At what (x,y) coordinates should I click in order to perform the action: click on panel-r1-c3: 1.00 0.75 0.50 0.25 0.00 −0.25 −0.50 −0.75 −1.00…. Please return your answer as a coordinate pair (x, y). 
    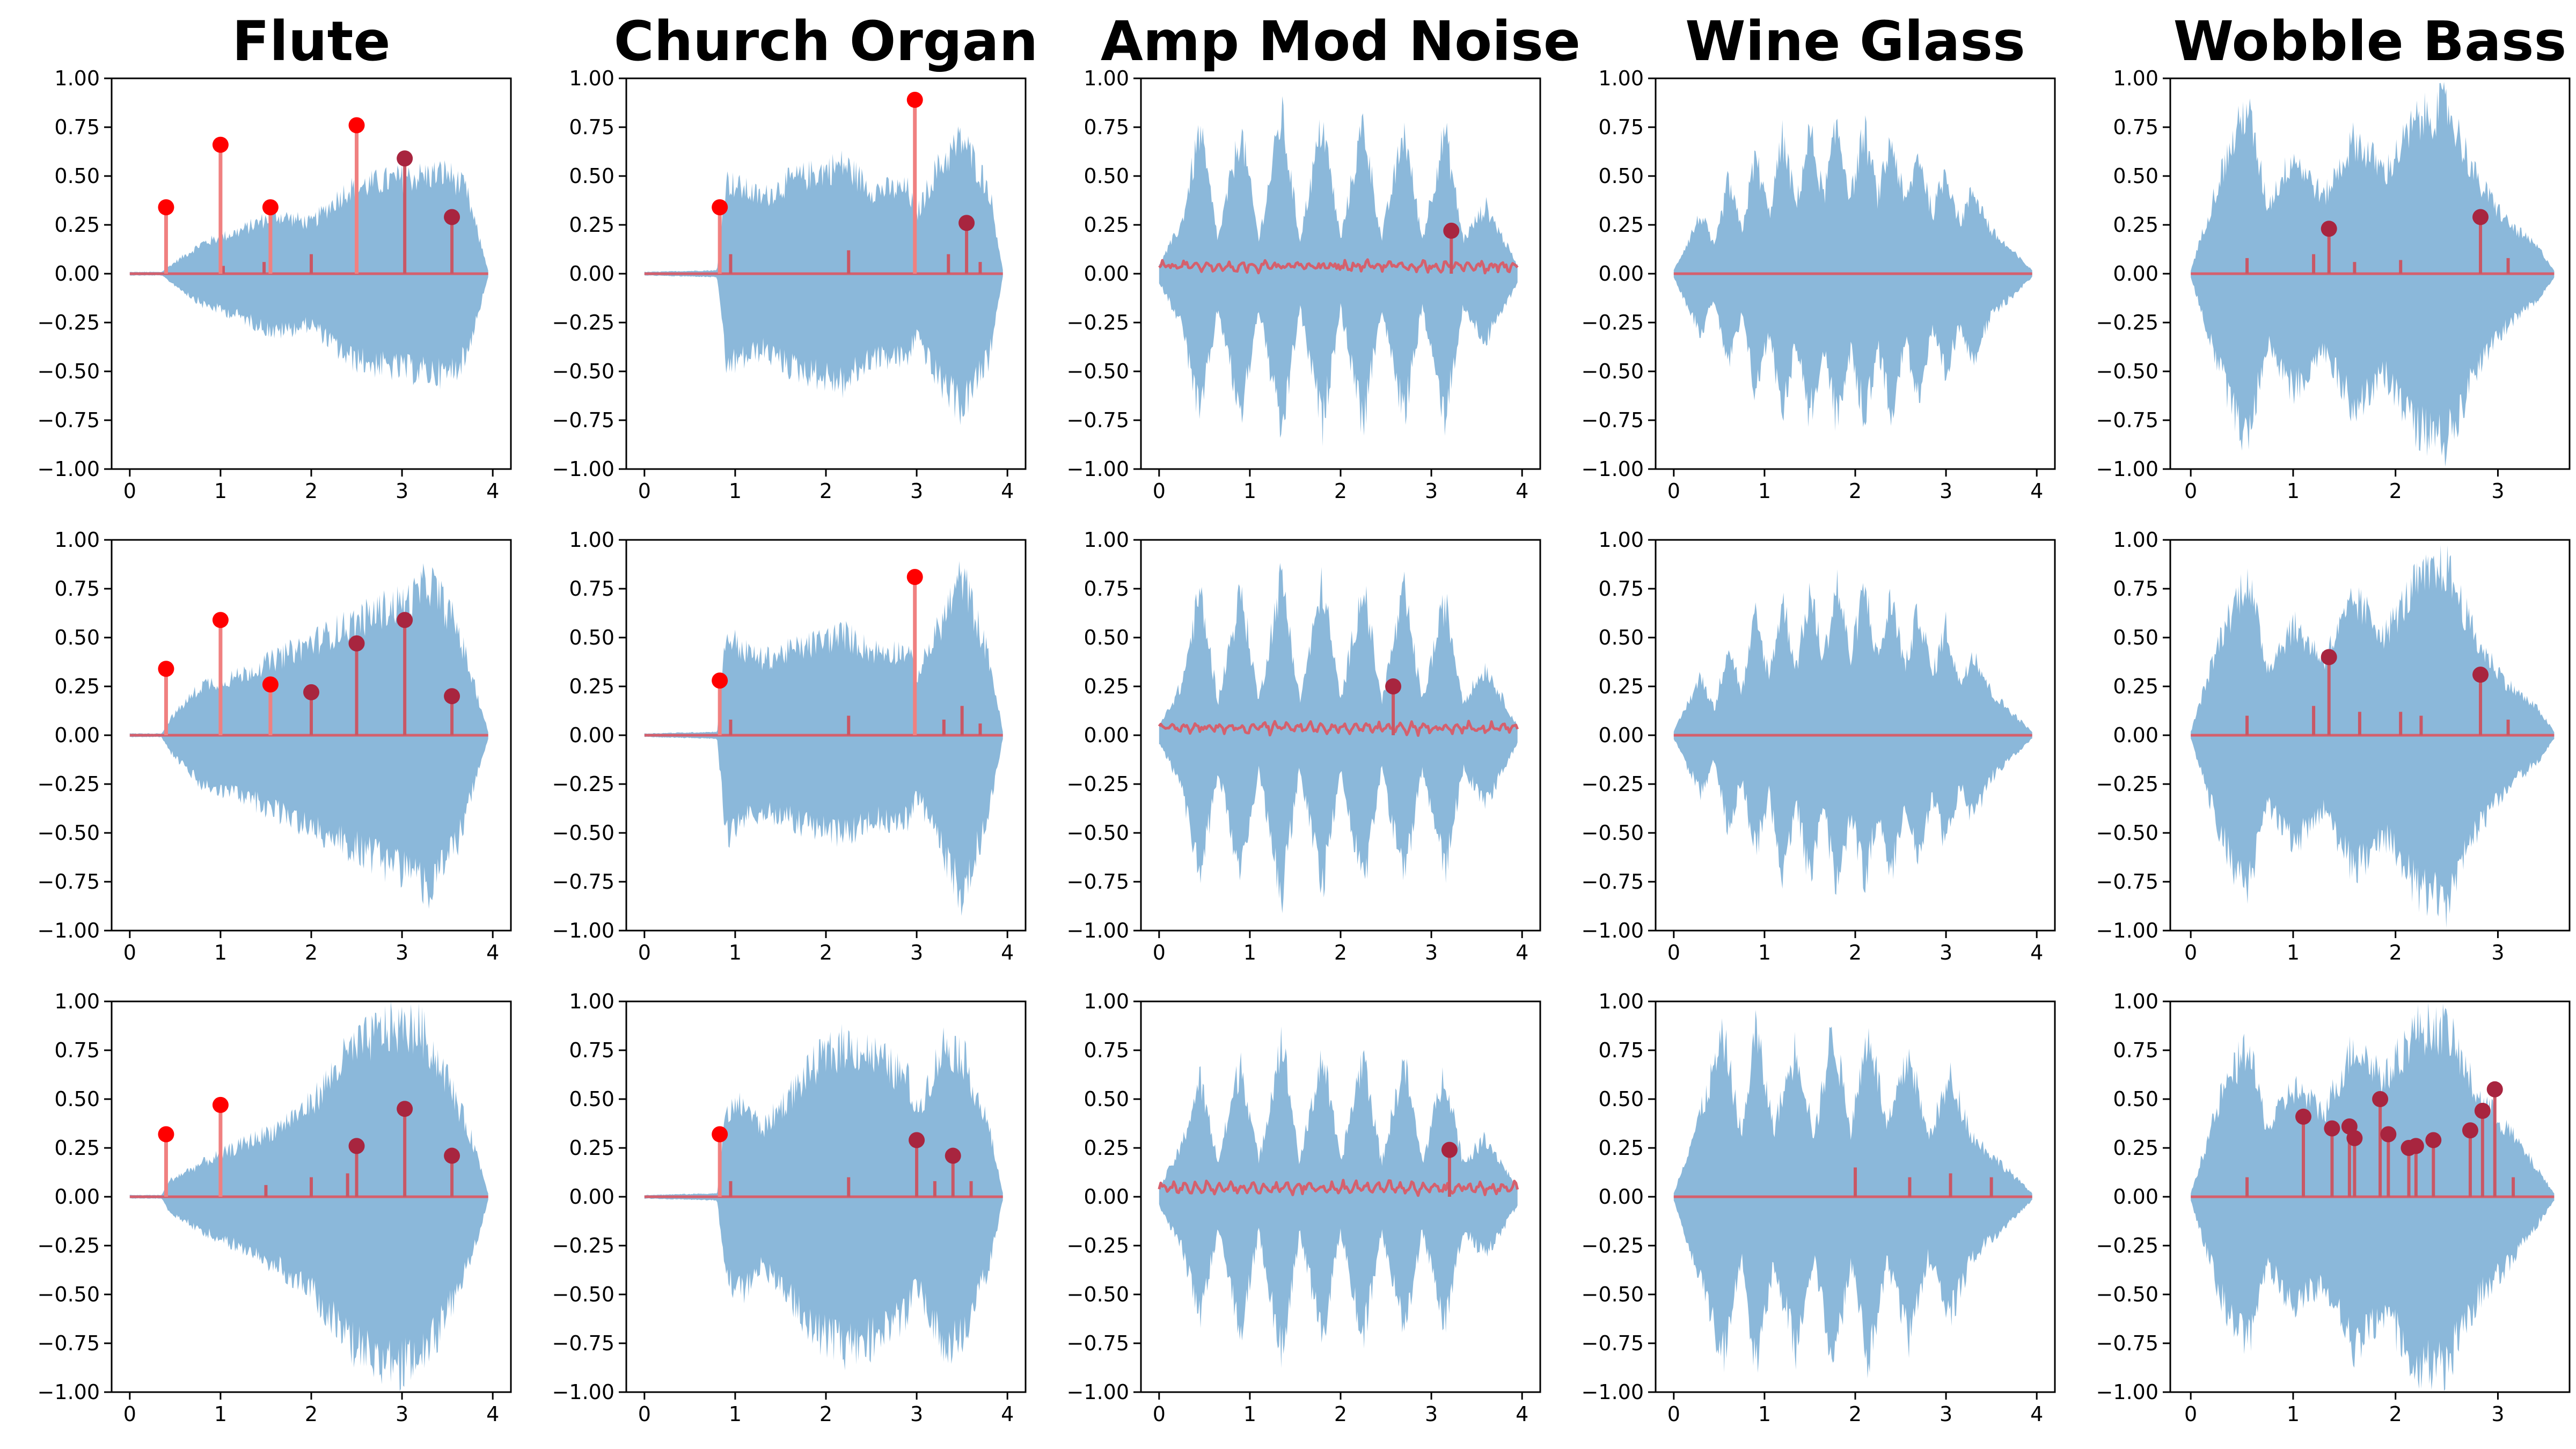
    Looking at the image, I should click on (1819, 746).